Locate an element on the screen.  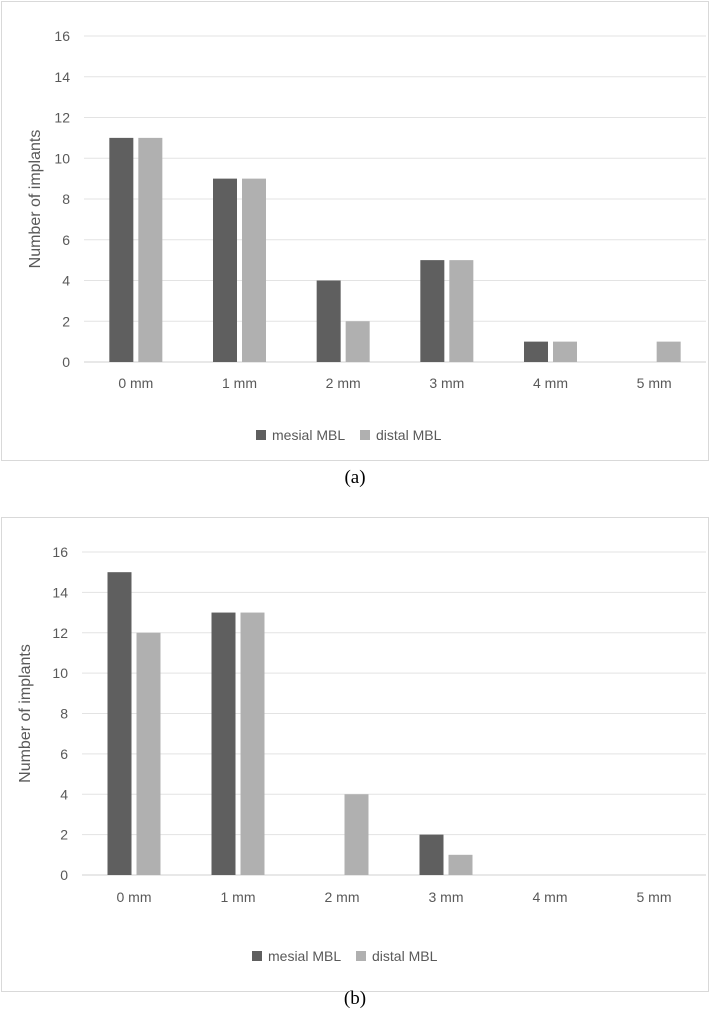
caption-b: (b) is located at coordinates (355, 998).